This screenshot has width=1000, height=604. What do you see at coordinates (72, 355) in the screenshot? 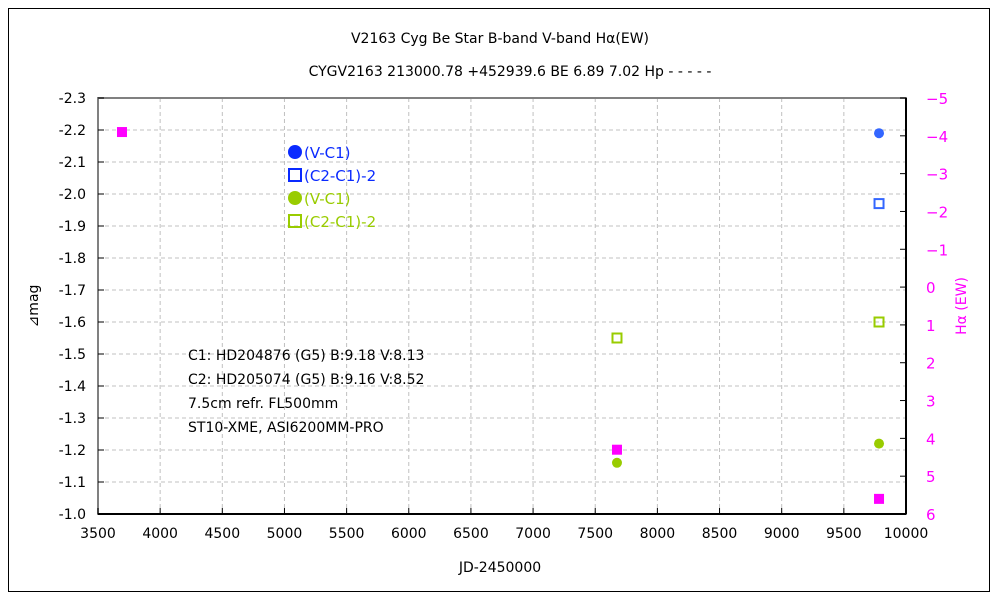
I see `y-tick-label: -1.5` at bounding box center [72, 355].